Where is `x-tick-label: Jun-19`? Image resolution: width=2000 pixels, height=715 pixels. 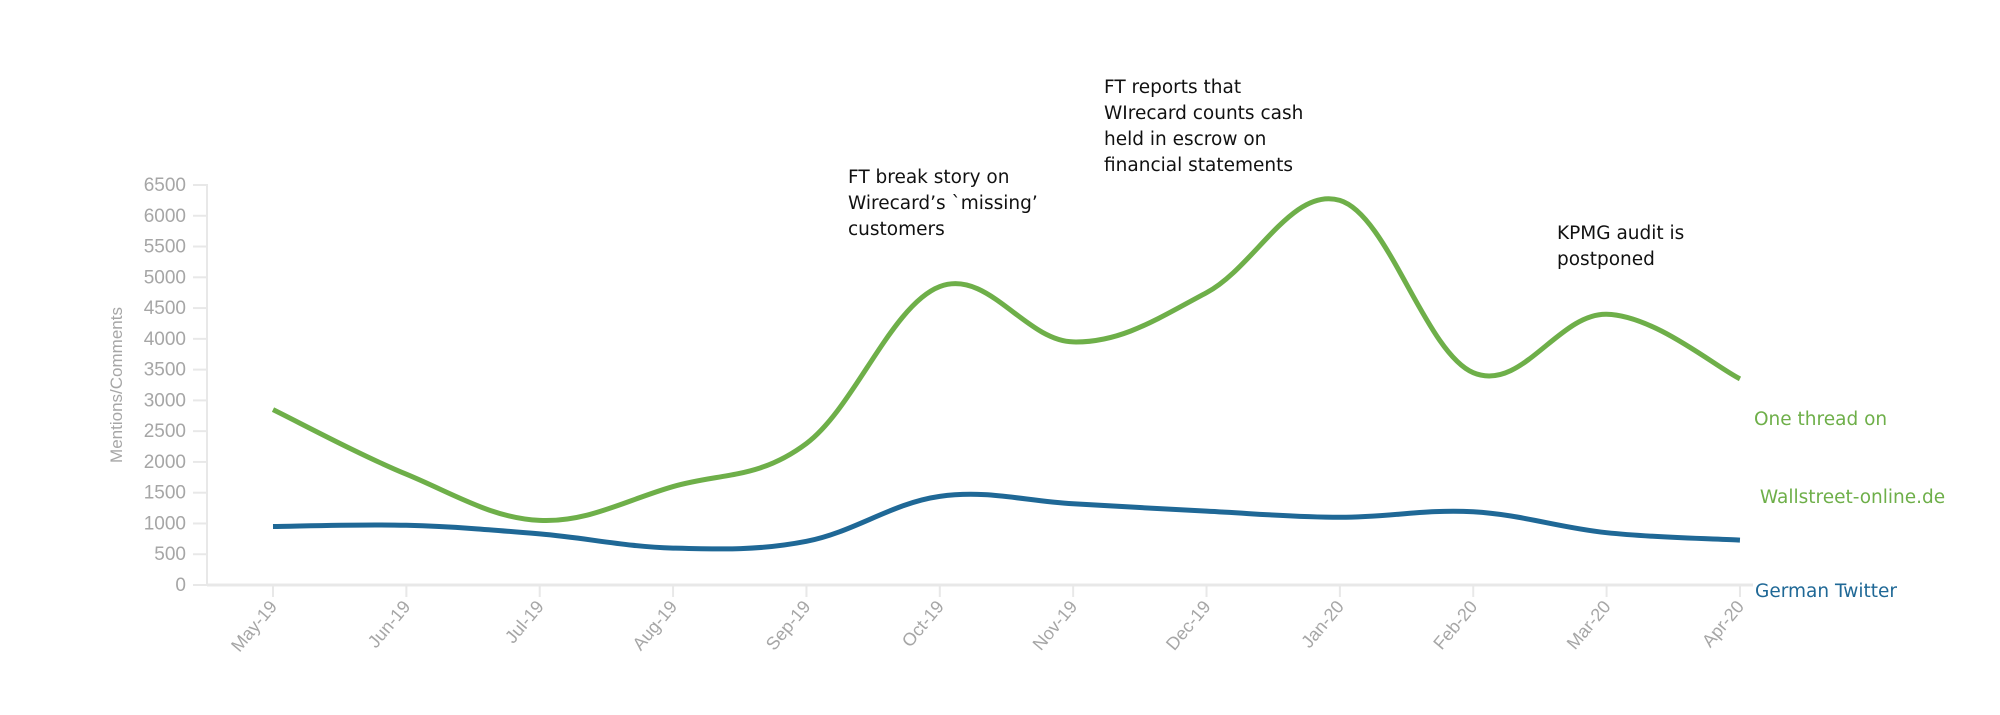 x-tick-label: Jun-19 is located at coordinates (389, 624).